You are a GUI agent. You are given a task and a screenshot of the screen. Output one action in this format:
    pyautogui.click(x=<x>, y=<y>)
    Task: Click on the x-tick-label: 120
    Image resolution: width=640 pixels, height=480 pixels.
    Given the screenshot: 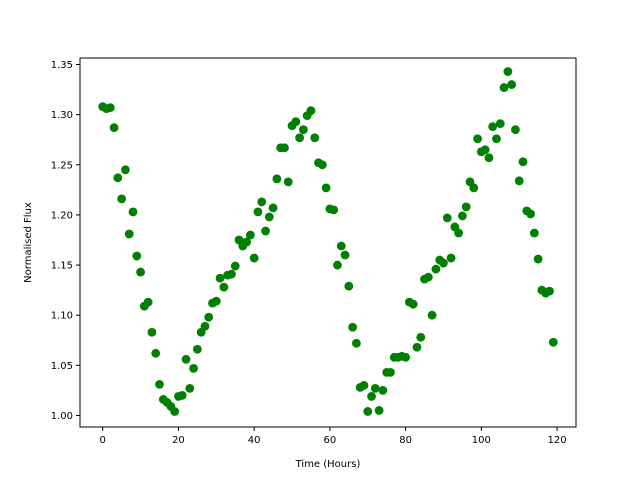 What is the action you would take?
    pyautogui.click(x=557, y=440)
    